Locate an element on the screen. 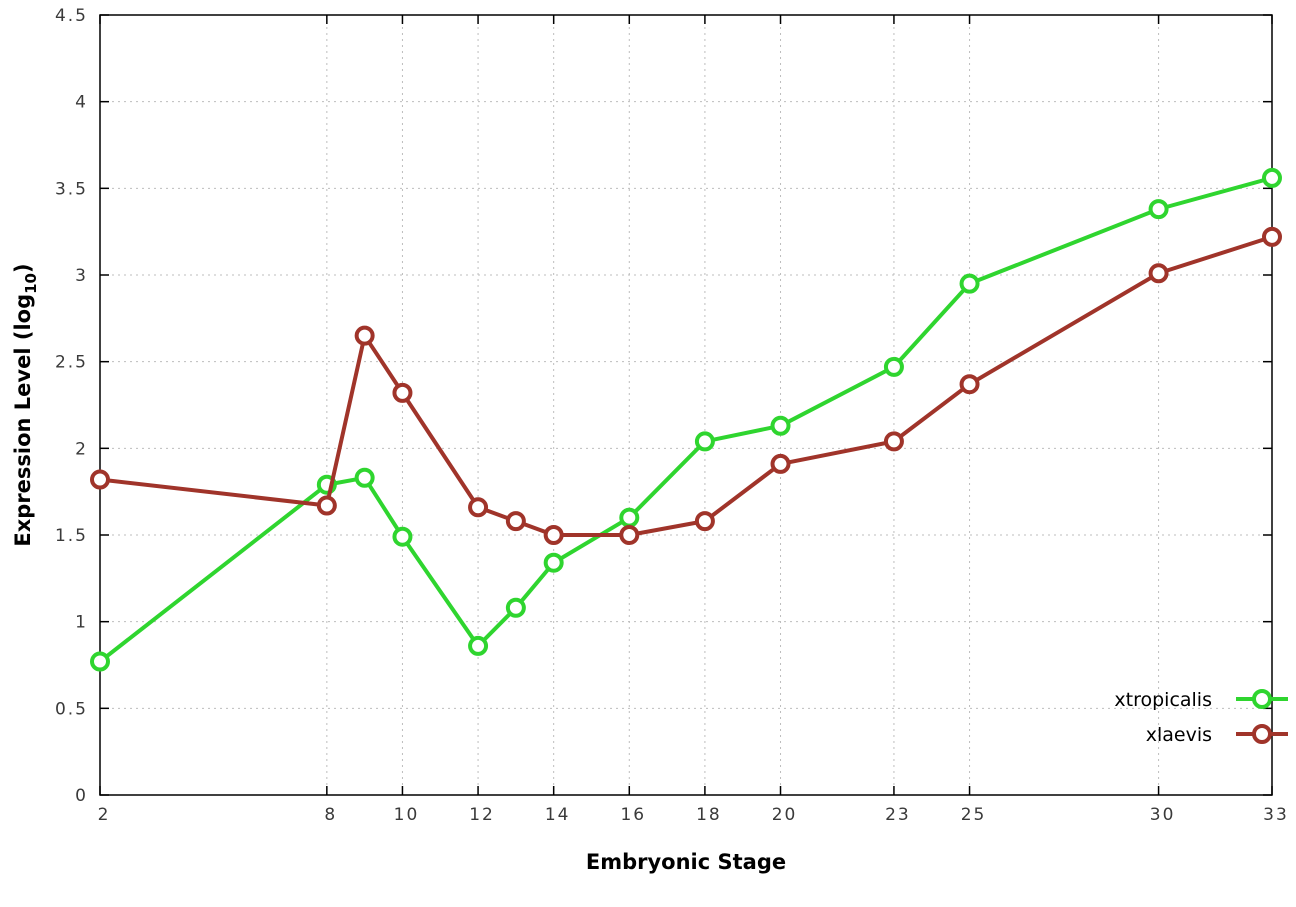 This screenshot has width=1296, height=907. y-tick-label: 1.5 is located at coordinates (71, 536).